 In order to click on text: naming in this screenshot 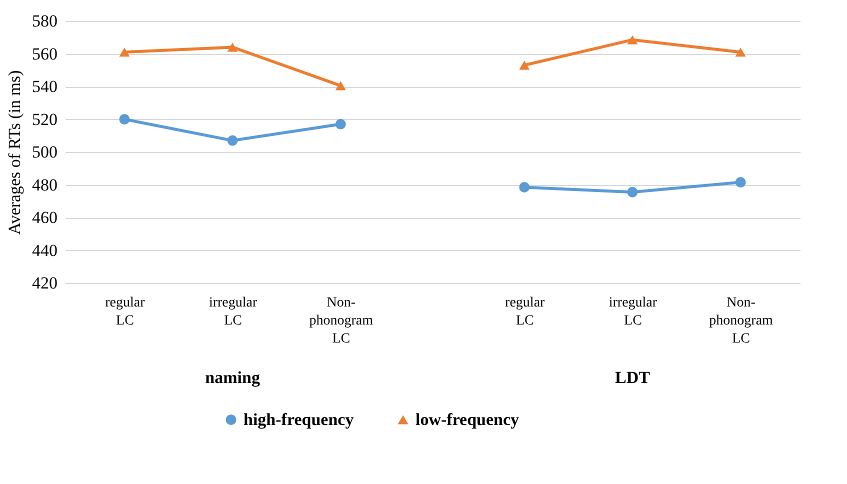, I will do `click(232, 377)`.